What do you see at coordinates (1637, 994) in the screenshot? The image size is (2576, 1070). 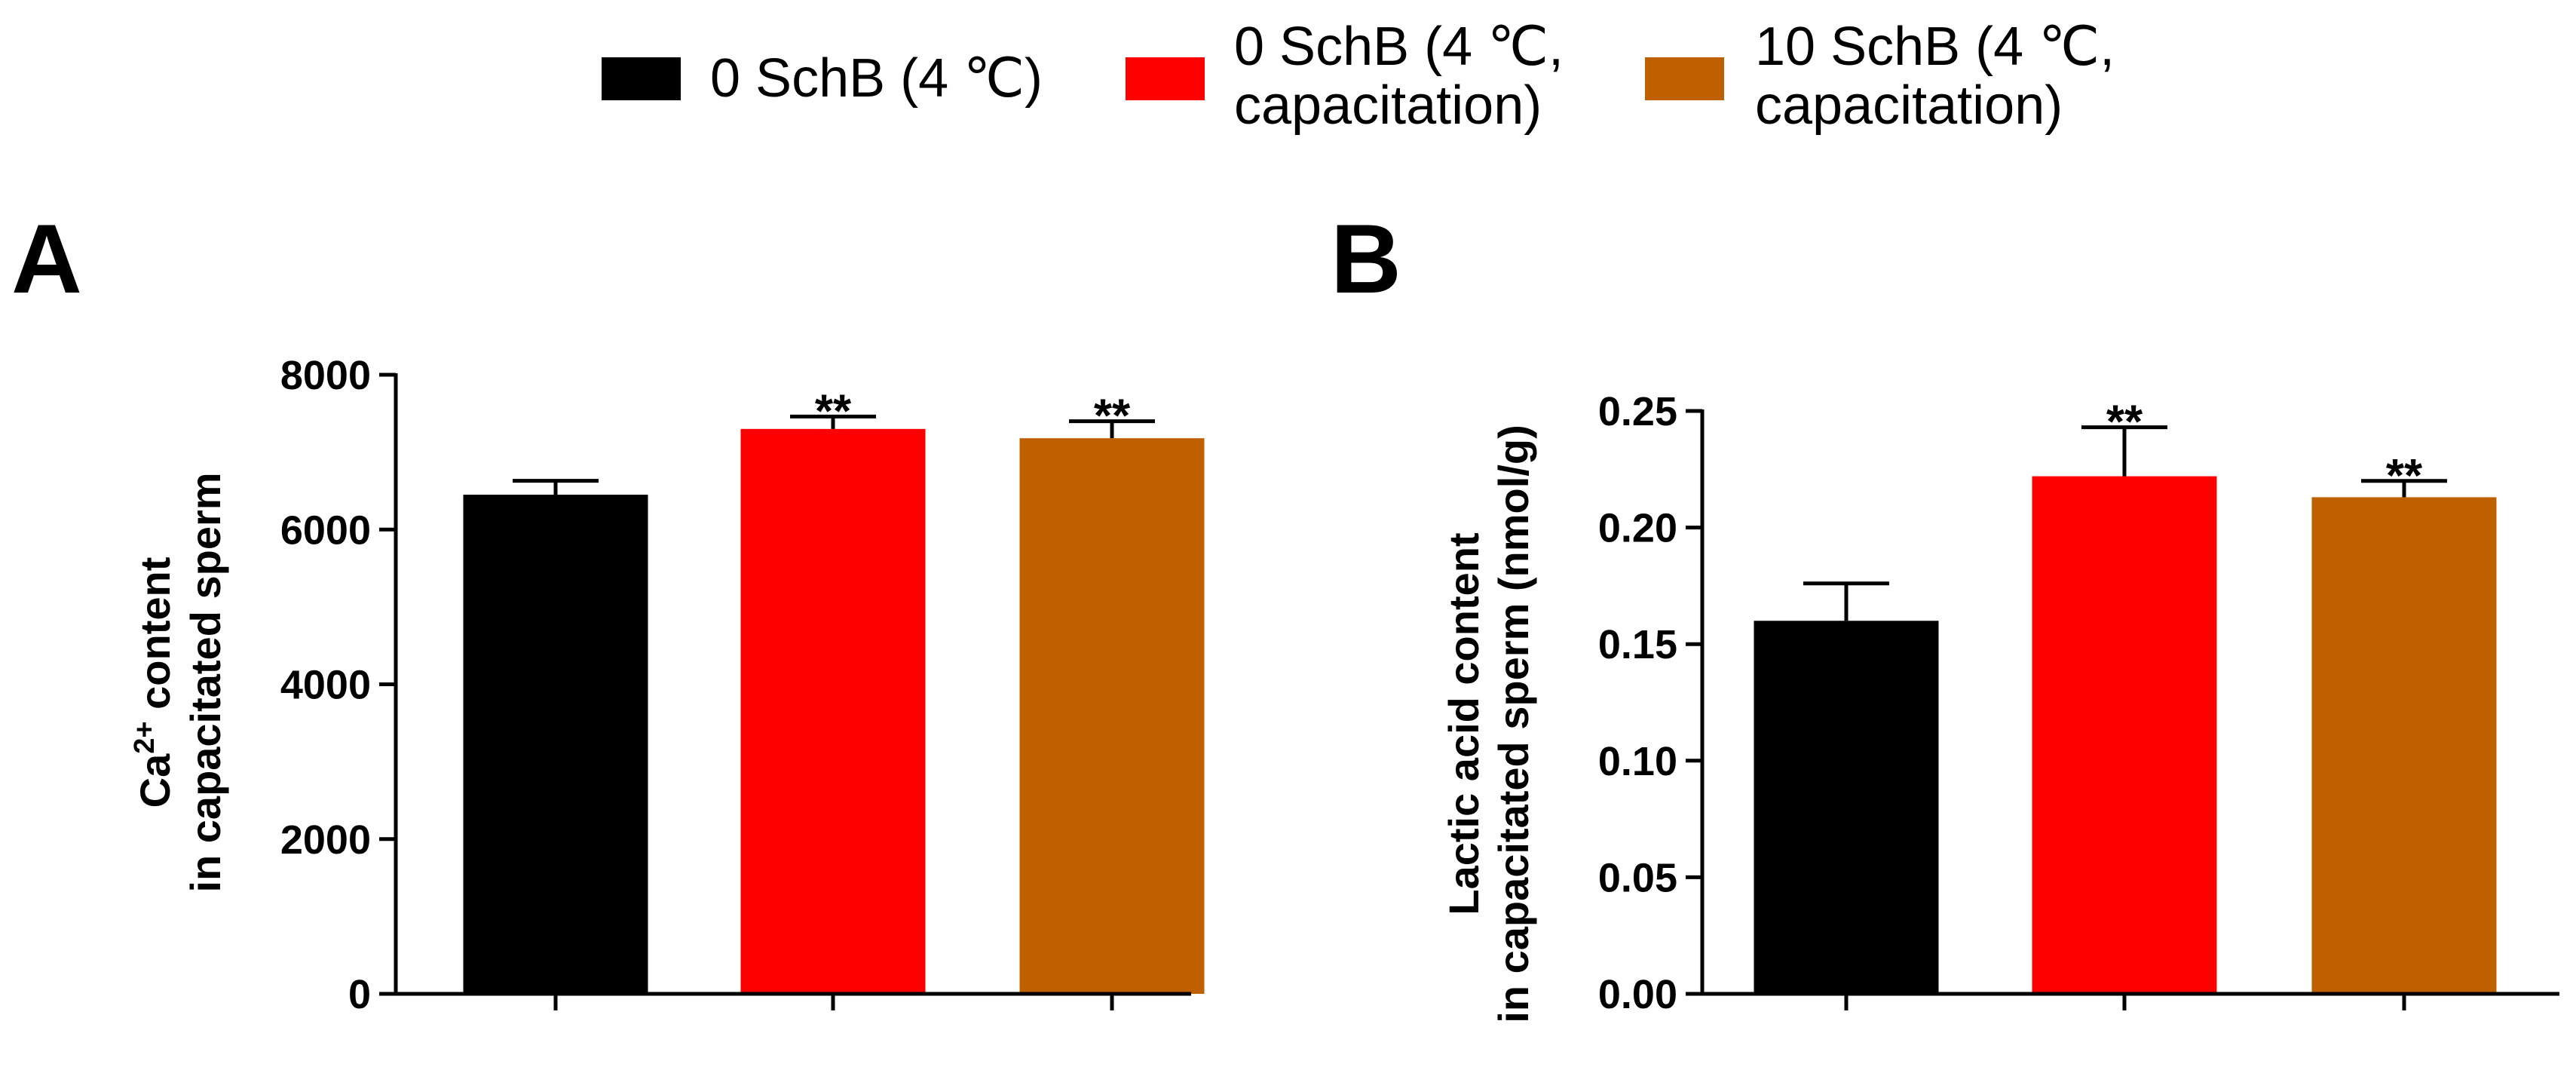 I see `panel-b-ytick-label-0: 0.00` at bounding box center [1637, 994].